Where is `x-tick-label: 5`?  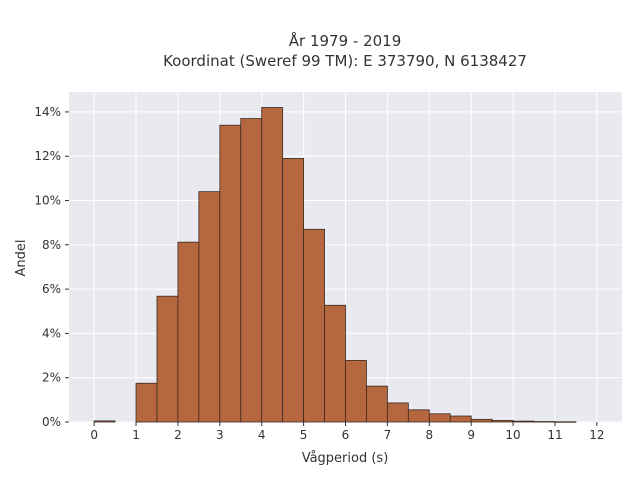
x-tick-label: 5 is located at coordinates (304, 435).